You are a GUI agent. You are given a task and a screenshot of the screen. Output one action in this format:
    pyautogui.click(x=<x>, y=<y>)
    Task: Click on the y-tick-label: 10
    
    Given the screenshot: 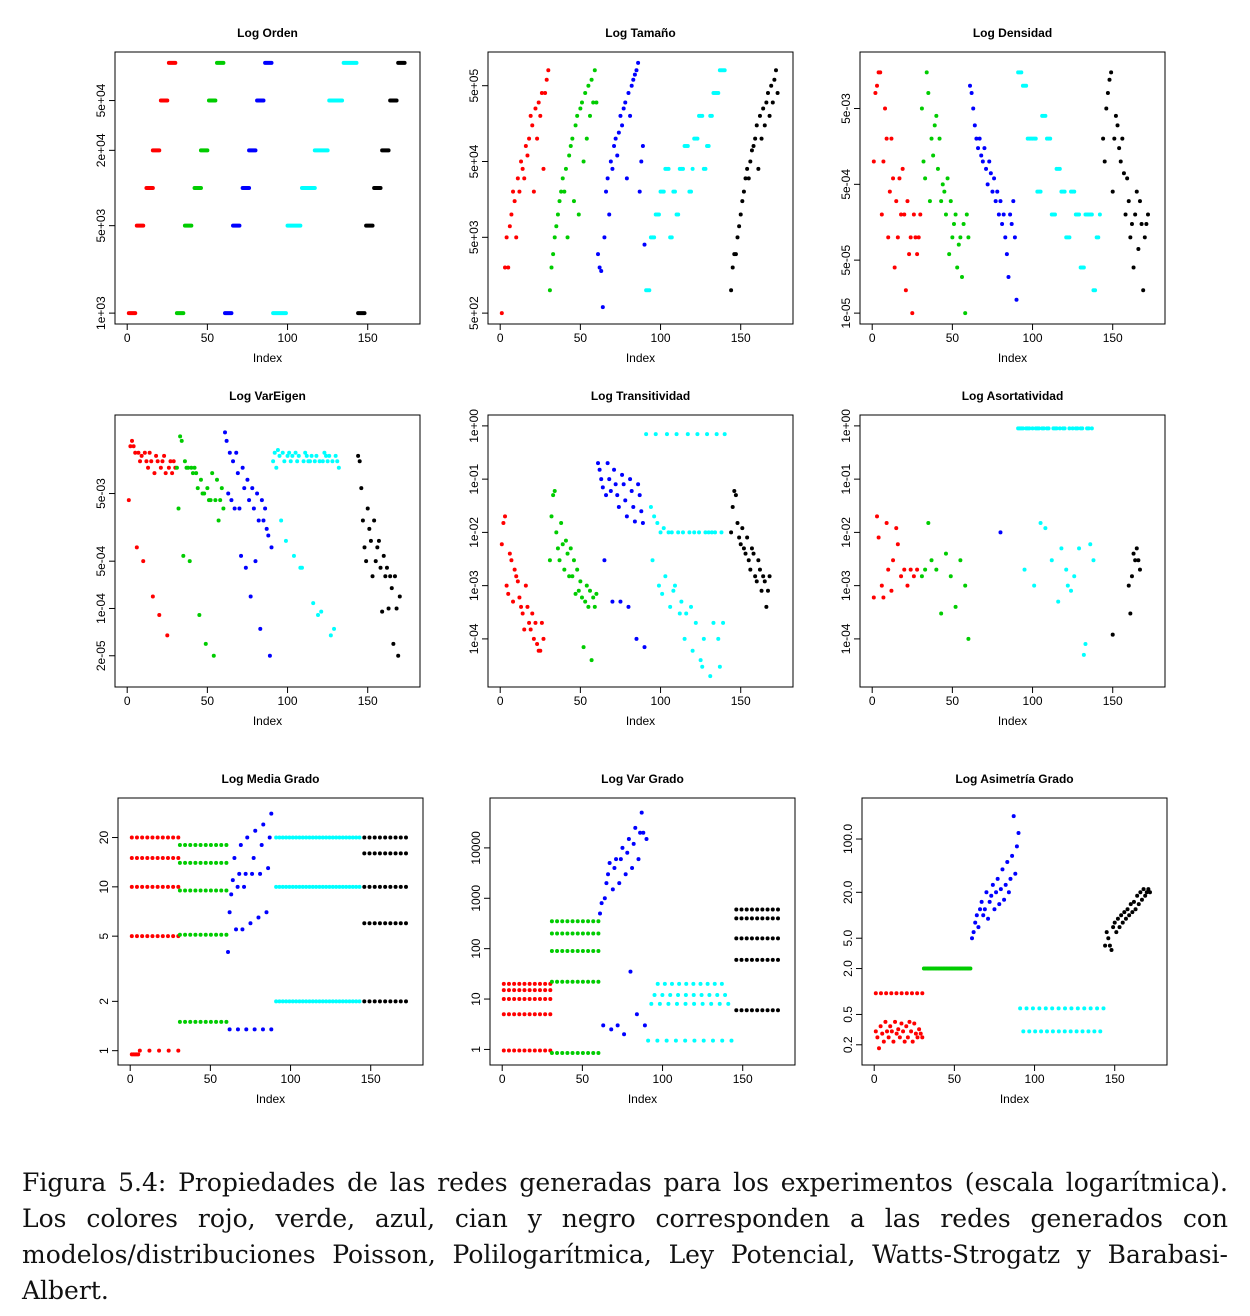 What is the action you would take?
    pyautogui.click(x=476, y=999)
    